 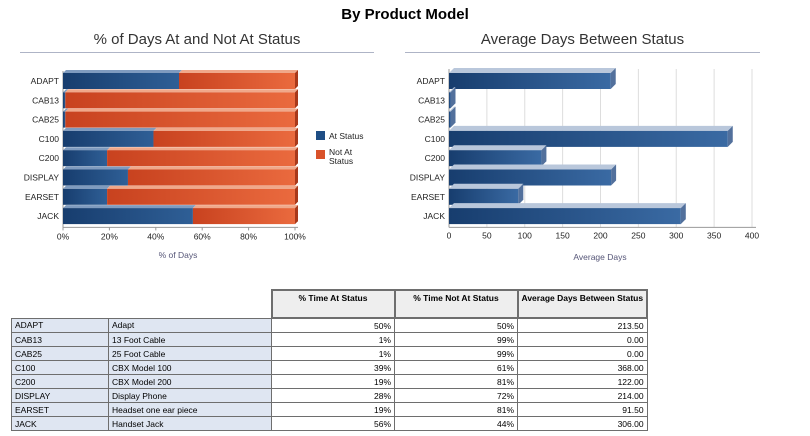 What do you see at coordinates (752, 235) in the screenshot?
I see `chart2-tick-label: 400` at bounding box center [752, 235].